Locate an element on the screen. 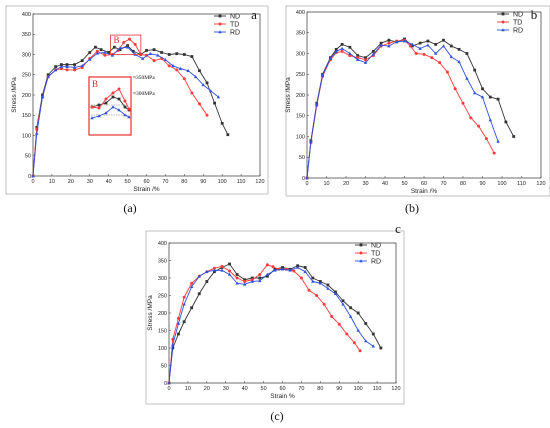  y-tick-label: 50 is located at coordinates (164, 366).